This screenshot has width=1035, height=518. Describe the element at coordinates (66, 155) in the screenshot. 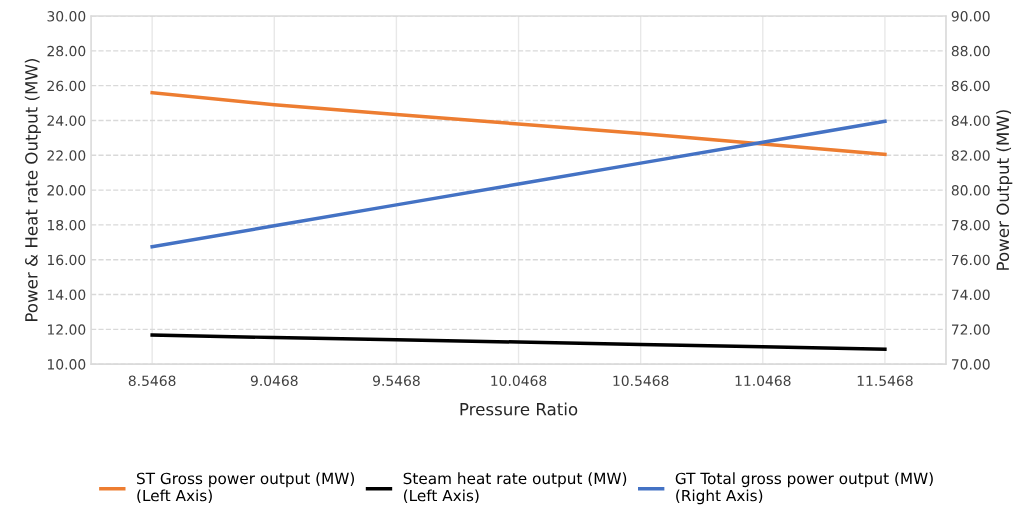

I see `y-tick-label: 22.00` at that location.